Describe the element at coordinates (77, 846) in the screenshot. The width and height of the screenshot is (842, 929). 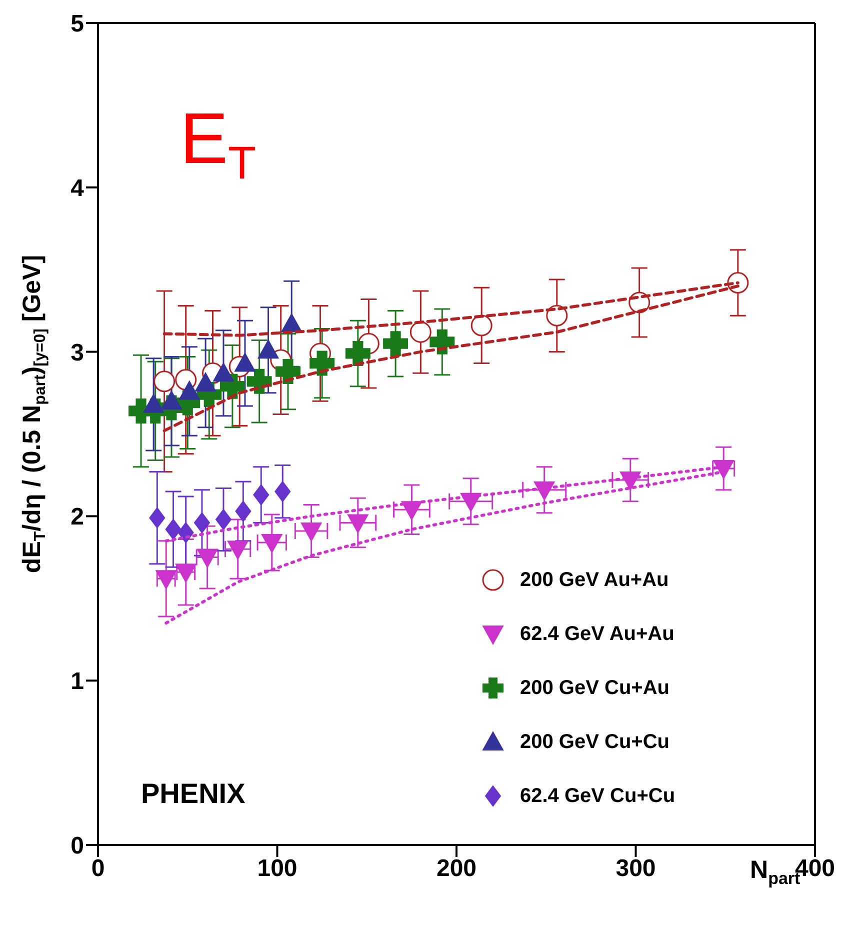
I see `y-tick-label: 0` at that location.